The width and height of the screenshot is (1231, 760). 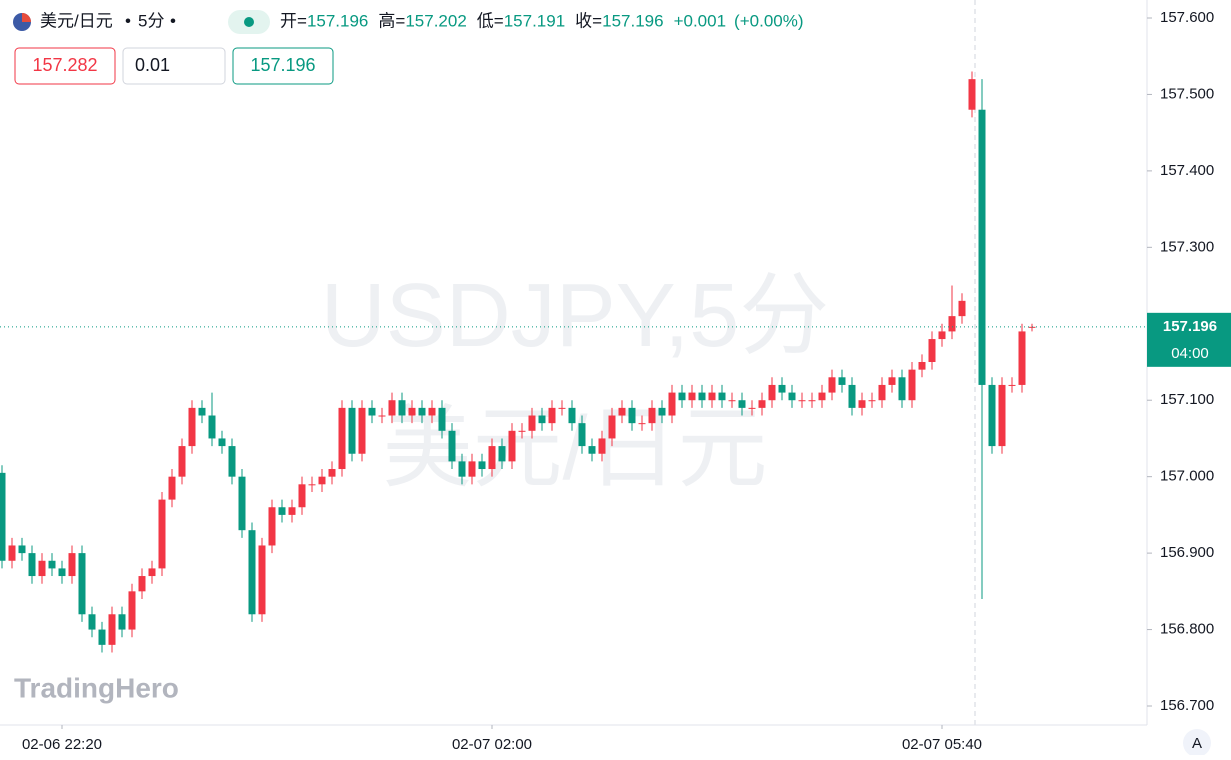 I want to click on quantity-input, so click(x=174, y=66).